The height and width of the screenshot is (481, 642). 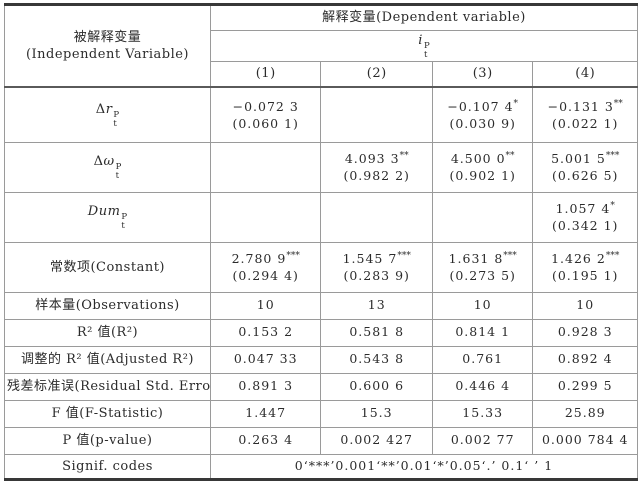 What do you see at coordinates (482, 267) in the screenshot?
I see `coef-cell: 1.631 8*** (0.273 5)` at bounding box center [482, 267].